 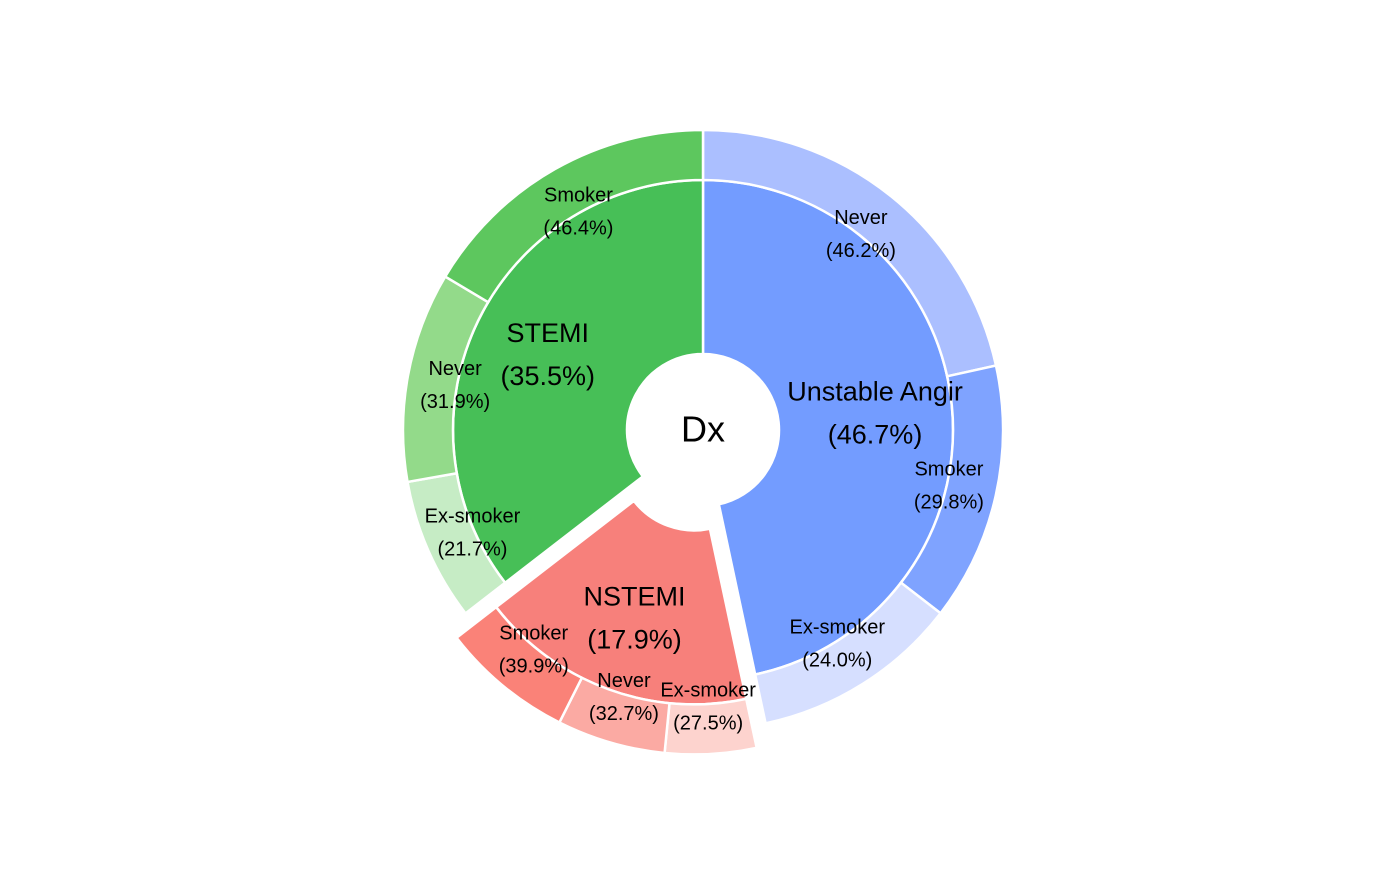 What do you see at coordinates (534, 666) in the screenshot?
I see `outer-label-nstemi-smoker-percent: (39.9%)` at bounding box center [534, 666].